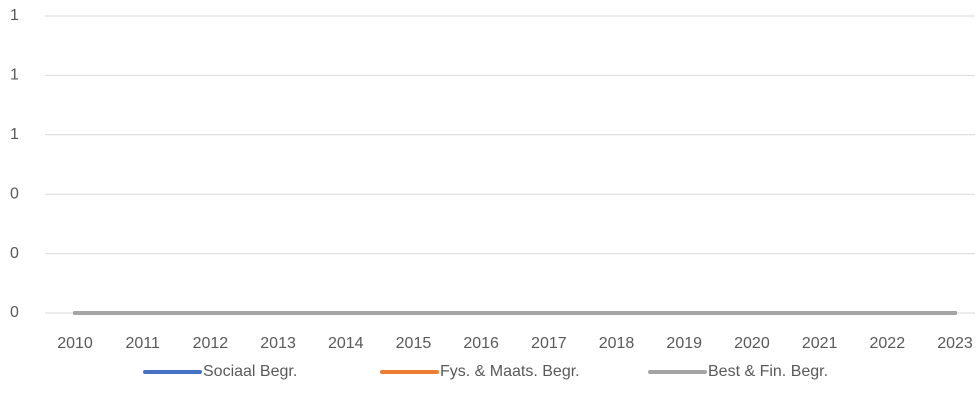  I want to click on x-tick-label: 2012, so click(211, 343).